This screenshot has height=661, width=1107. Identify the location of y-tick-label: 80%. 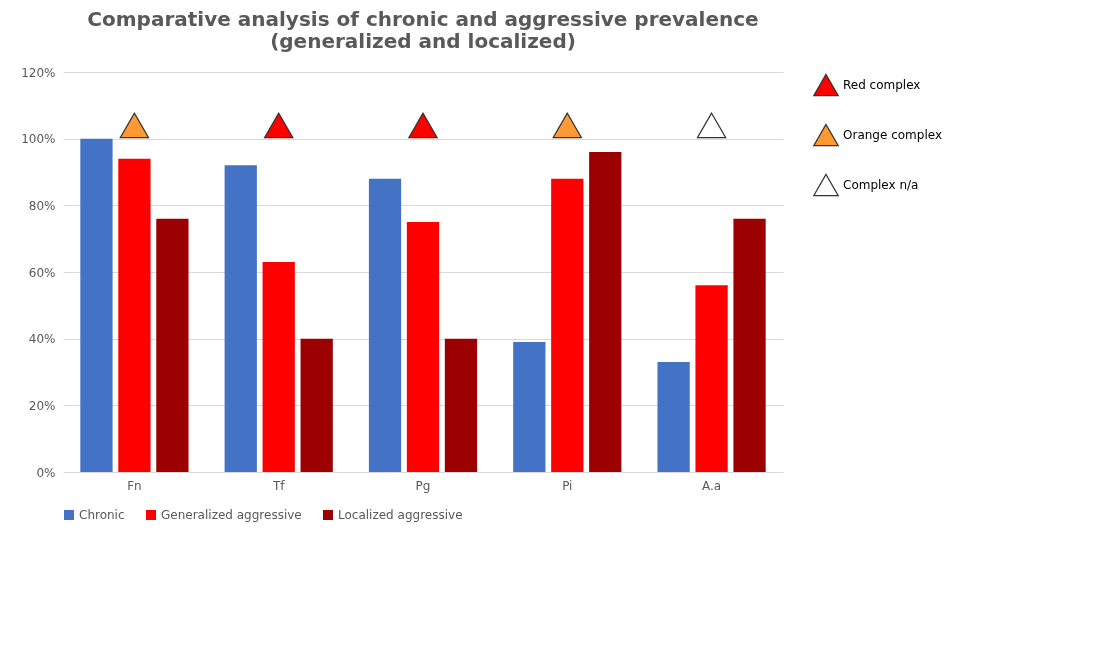
(42, 205).